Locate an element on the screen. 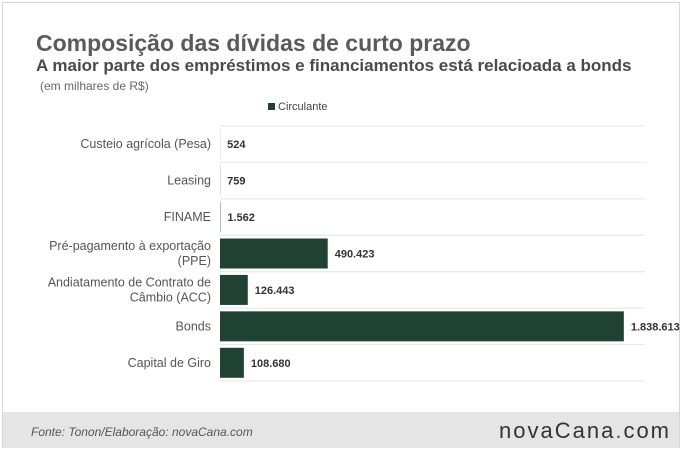 Image resolution: width=684 pixels, height=452 pixels. legend-swatch is located at coordinates (271, 106).